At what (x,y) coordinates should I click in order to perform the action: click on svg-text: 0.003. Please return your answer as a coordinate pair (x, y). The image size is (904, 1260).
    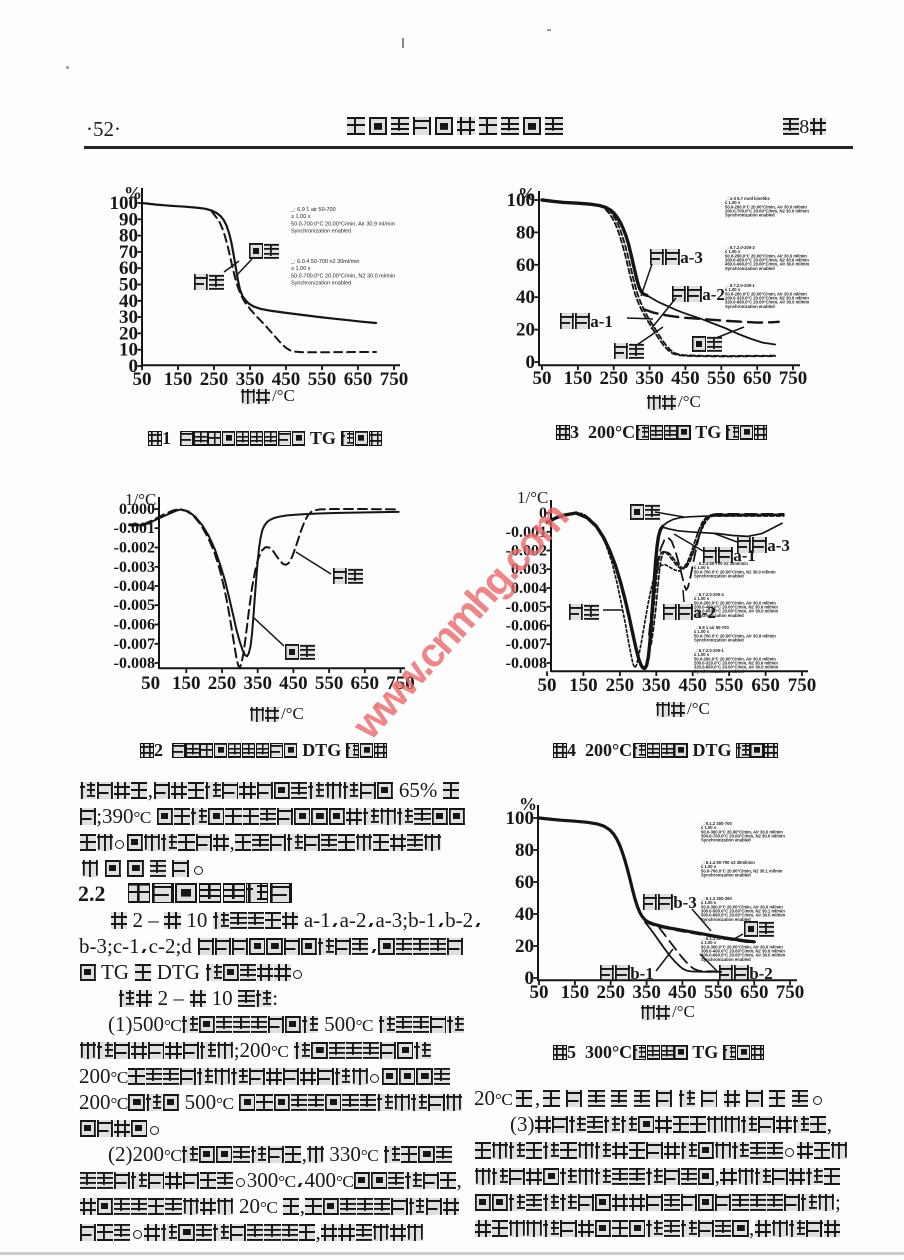
    Looking at the image, I should click on (529, 569).